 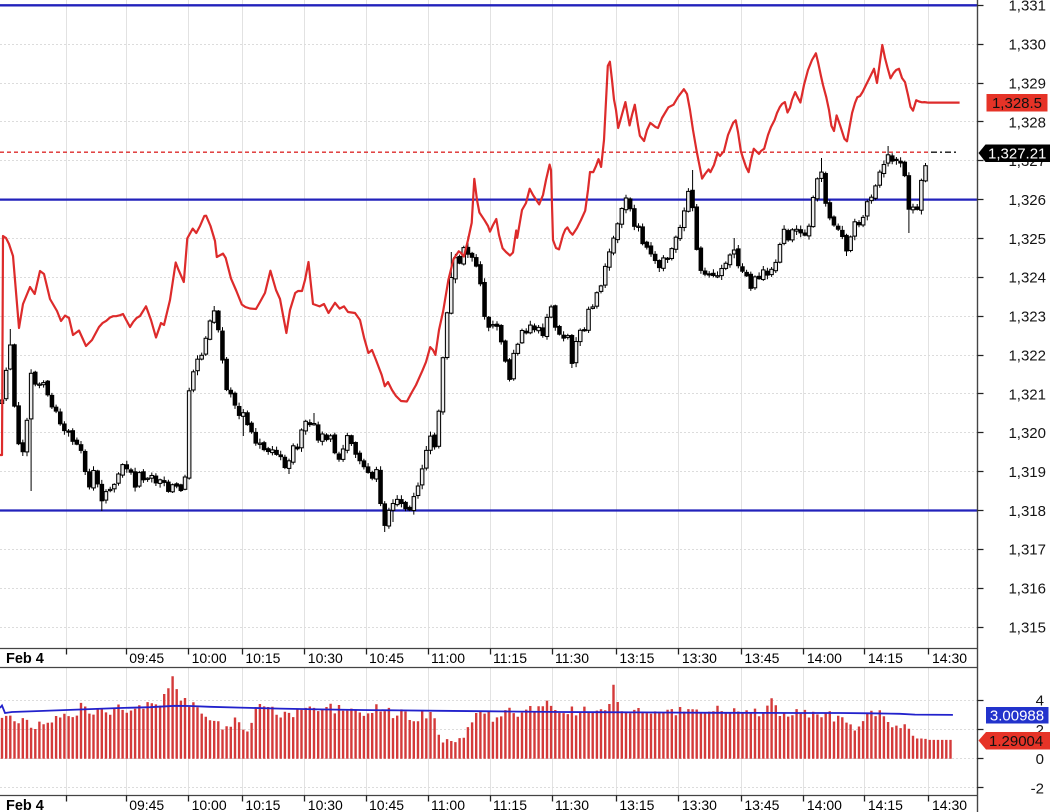 What do you see at coordinates (1027, 433) in the screenshot?
I see `svg-text: 1,320` at bounding box center [1027, 433].